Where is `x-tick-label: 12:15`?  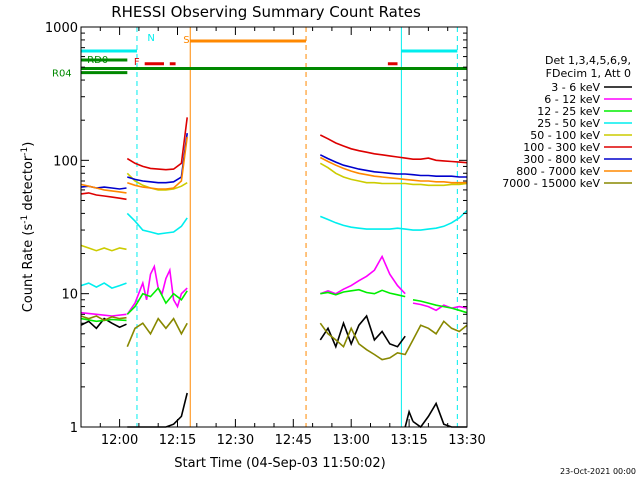 x-tick-label: 12:15 is located at coordinates (177, 440).